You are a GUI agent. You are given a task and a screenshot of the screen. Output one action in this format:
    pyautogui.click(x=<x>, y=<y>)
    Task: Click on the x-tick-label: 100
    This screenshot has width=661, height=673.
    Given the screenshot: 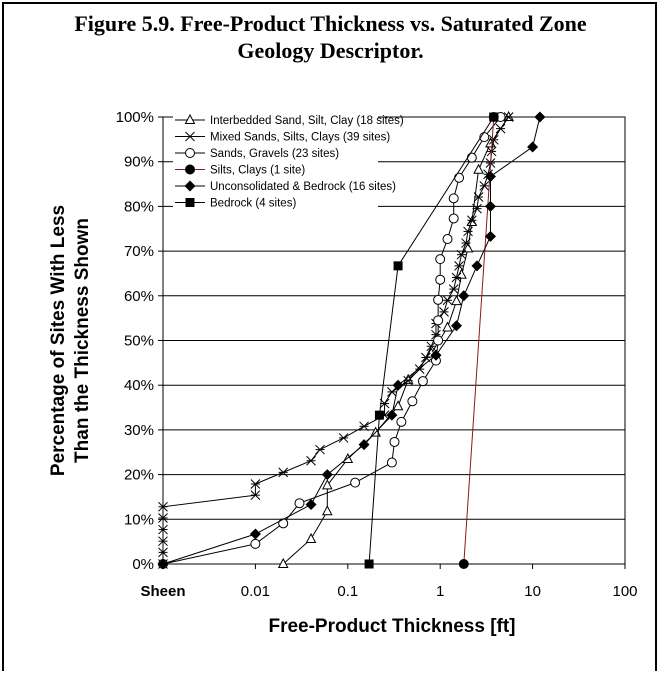 What is the action you would take?
    pyautogui.click(x=624, y=591)
    